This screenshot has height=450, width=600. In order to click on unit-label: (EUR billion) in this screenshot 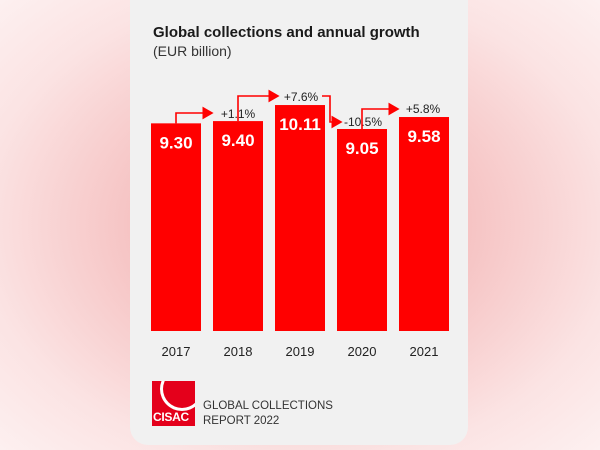, I will do `click(192, 51)`.